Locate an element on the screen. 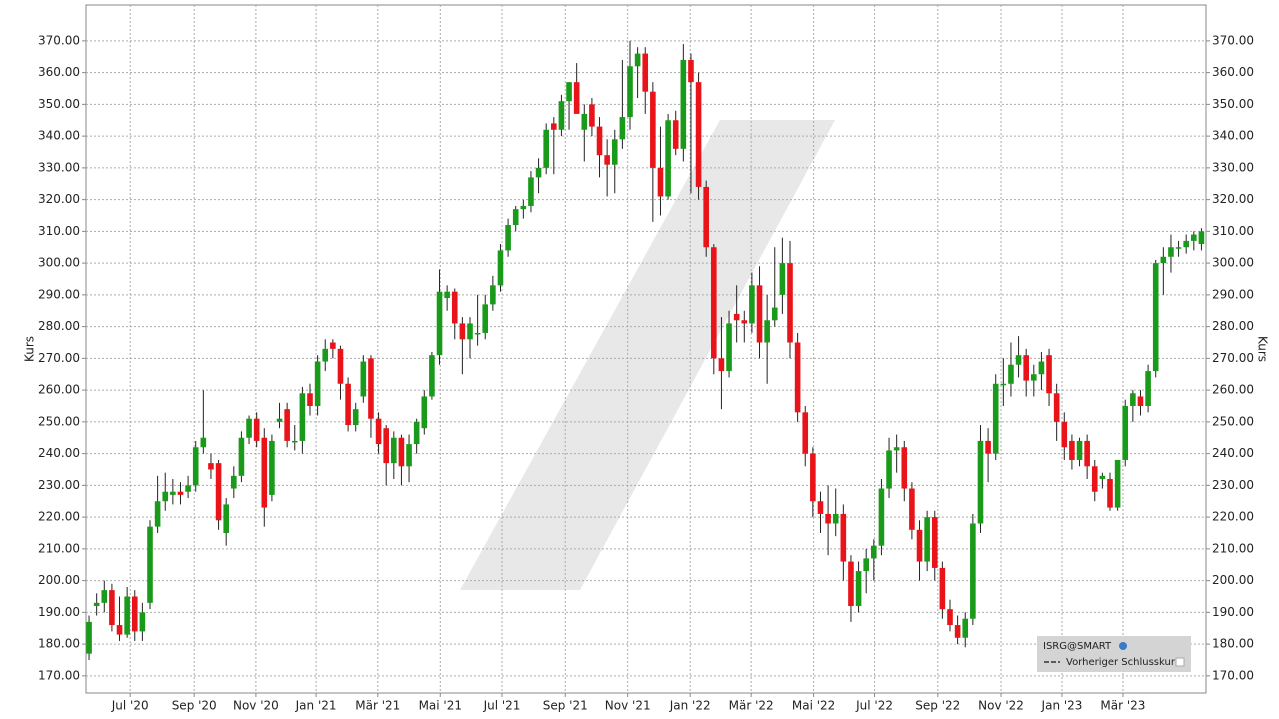  y-tick-label-right: 220.00 is located at coordinates (1233, 517).